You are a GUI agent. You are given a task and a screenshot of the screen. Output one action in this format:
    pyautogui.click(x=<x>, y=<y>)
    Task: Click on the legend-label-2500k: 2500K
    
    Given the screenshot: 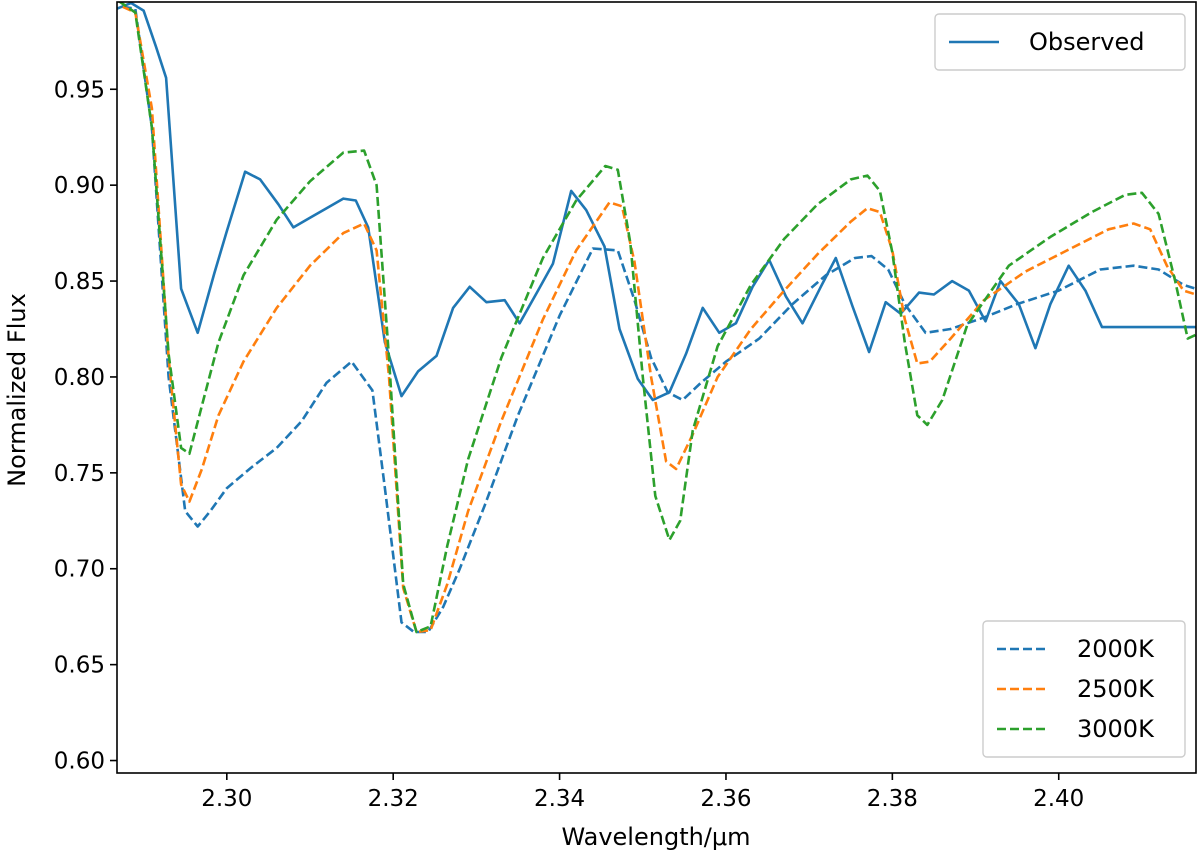 What is the action you would take?
    pyautogui.click(x=1116, y=689)
    